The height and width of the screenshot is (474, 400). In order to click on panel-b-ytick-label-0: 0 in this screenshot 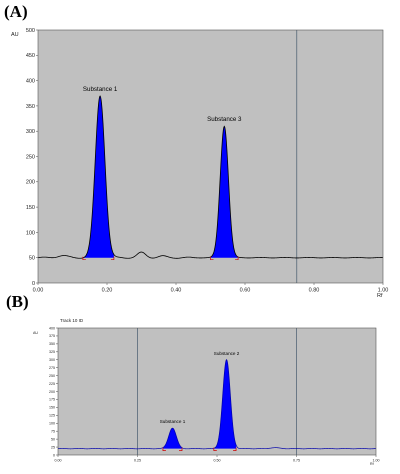, I will do `click(54, 455)`.